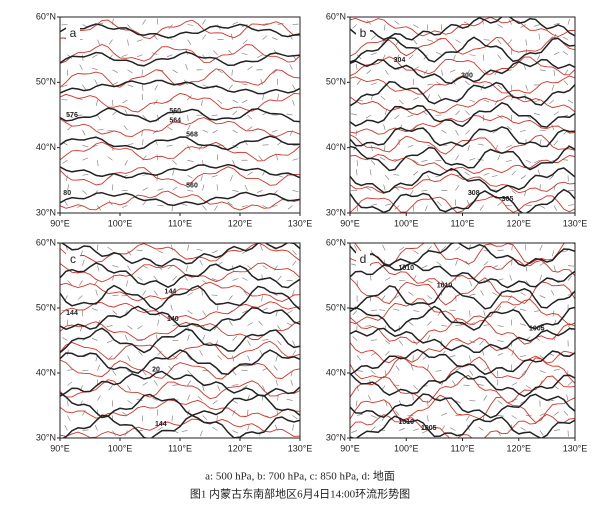 This screenshot has width=600, height=523. Describe the element at coordinates (175, 111) in the screenshot. I see `contour-label: 560` at that location.